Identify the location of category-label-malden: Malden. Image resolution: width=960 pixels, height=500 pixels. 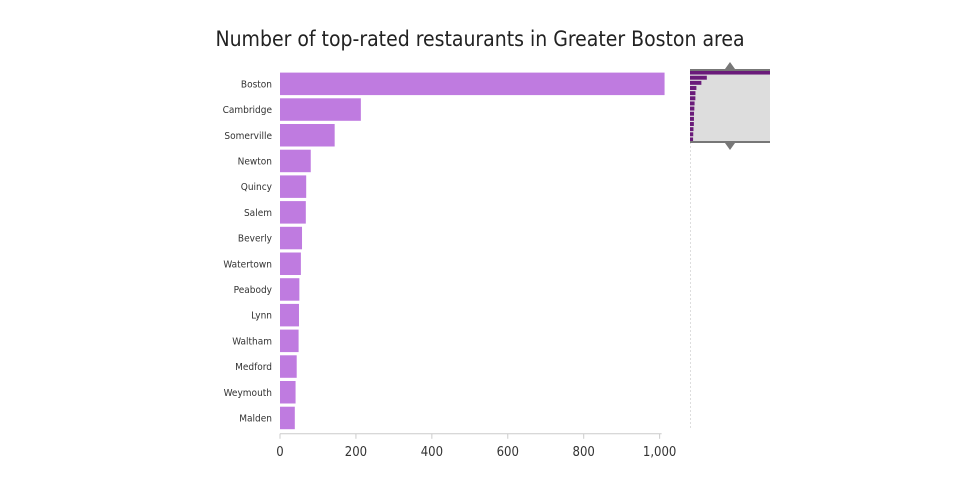
(255, 418).